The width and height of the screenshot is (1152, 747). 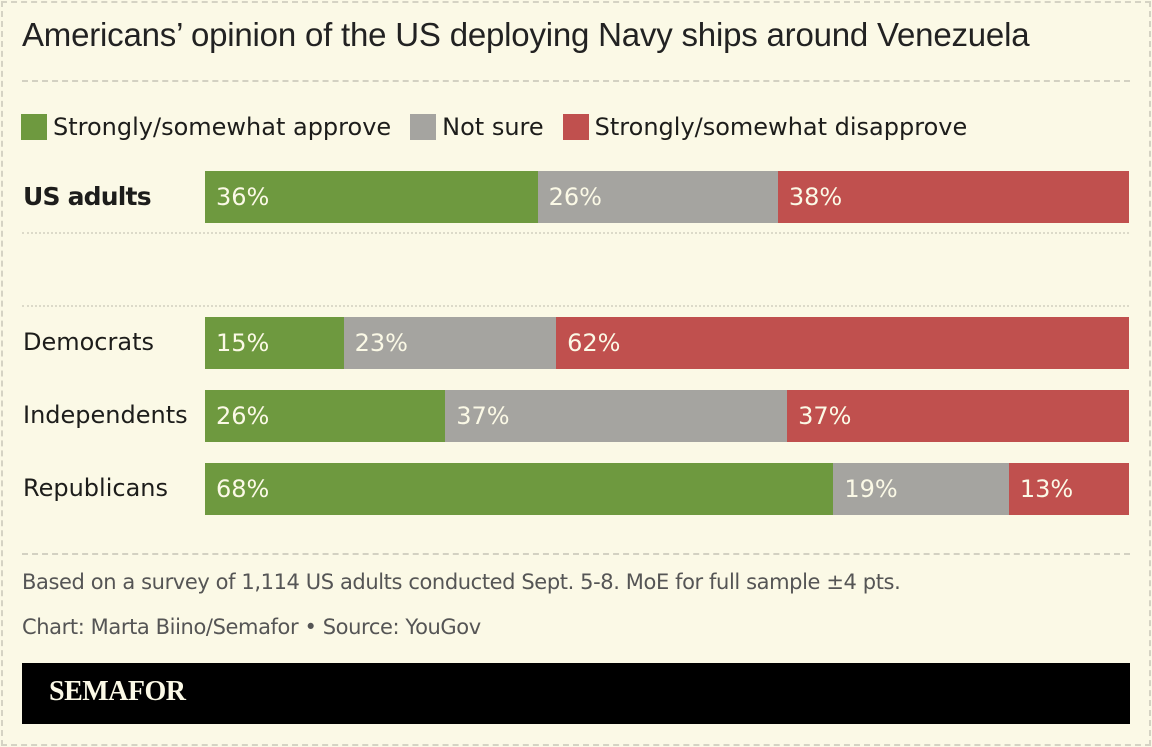 I want to click on stacked-bar-independents: 26% 37% 37%, so click(x=667, y=416).